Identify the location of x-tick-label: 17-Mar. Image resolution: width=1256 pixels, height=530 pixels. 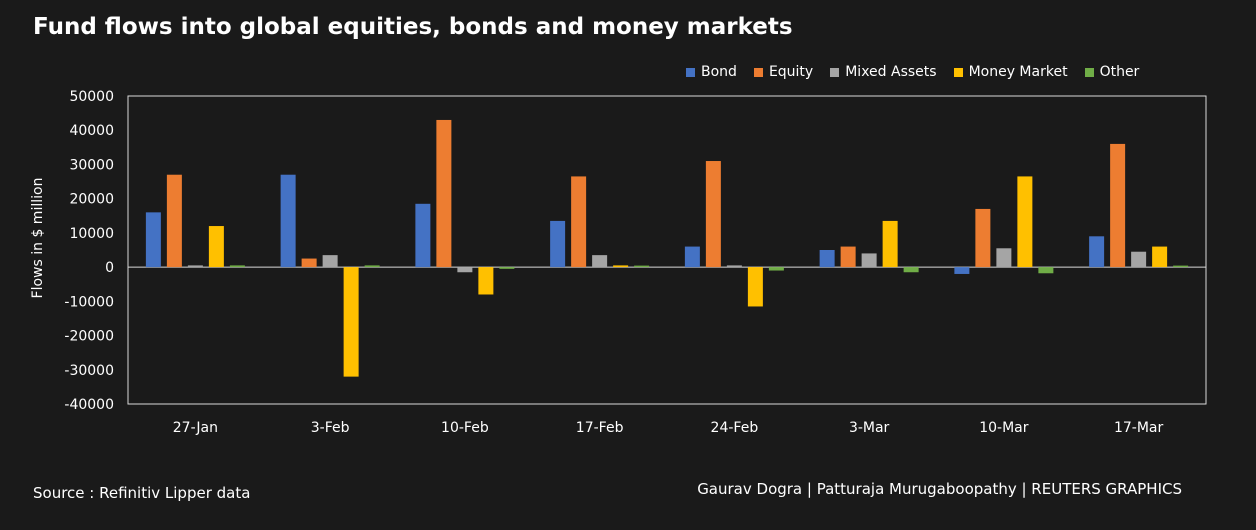
(1139, 428).